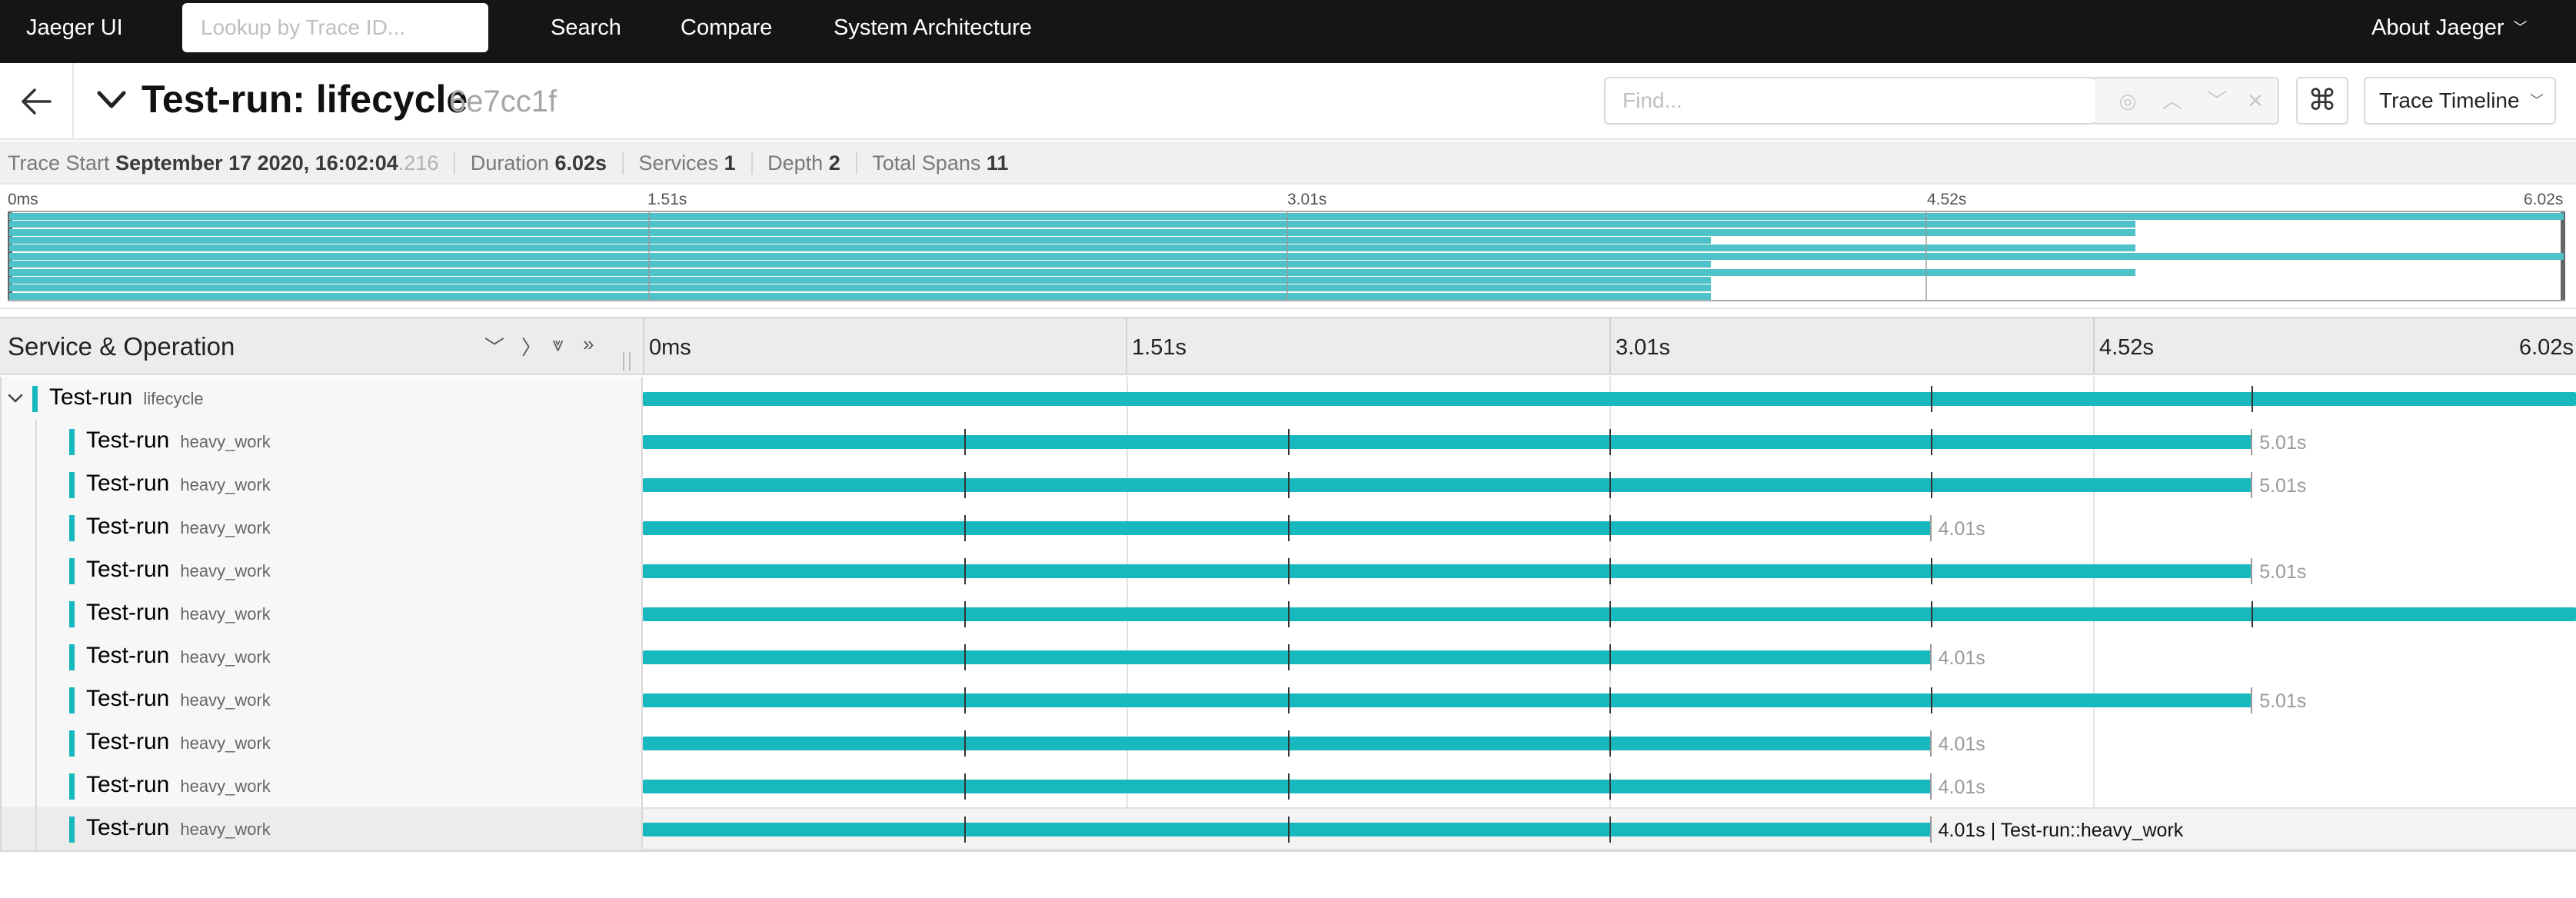  I want to click on nav-system-architecture-link: System Architecture, so click(933, 27).